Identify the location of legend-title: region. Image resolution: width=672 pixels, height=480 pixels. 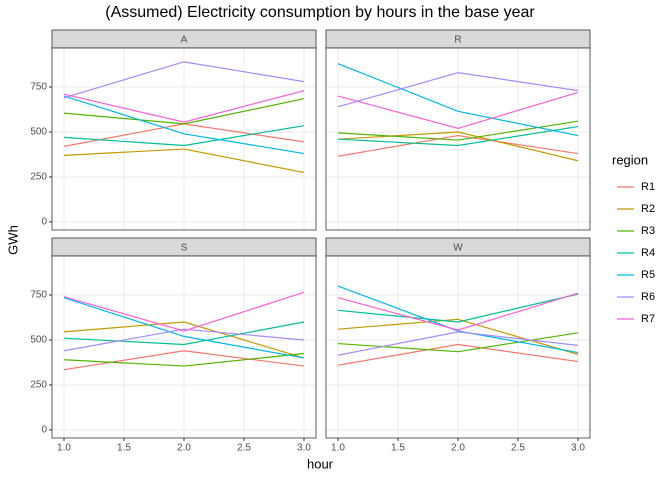
(630, 159).